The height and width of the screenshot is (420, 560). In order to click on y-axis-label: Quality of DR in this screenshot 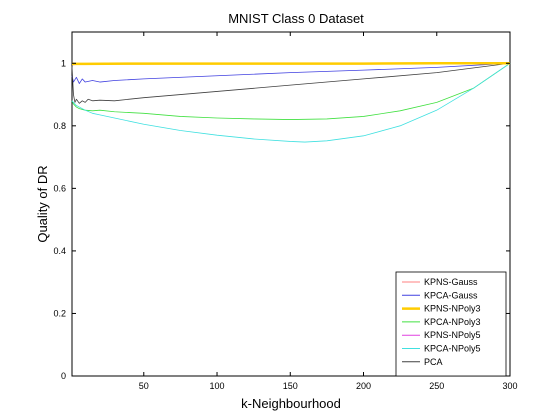, I will do `click(42, 203)`.